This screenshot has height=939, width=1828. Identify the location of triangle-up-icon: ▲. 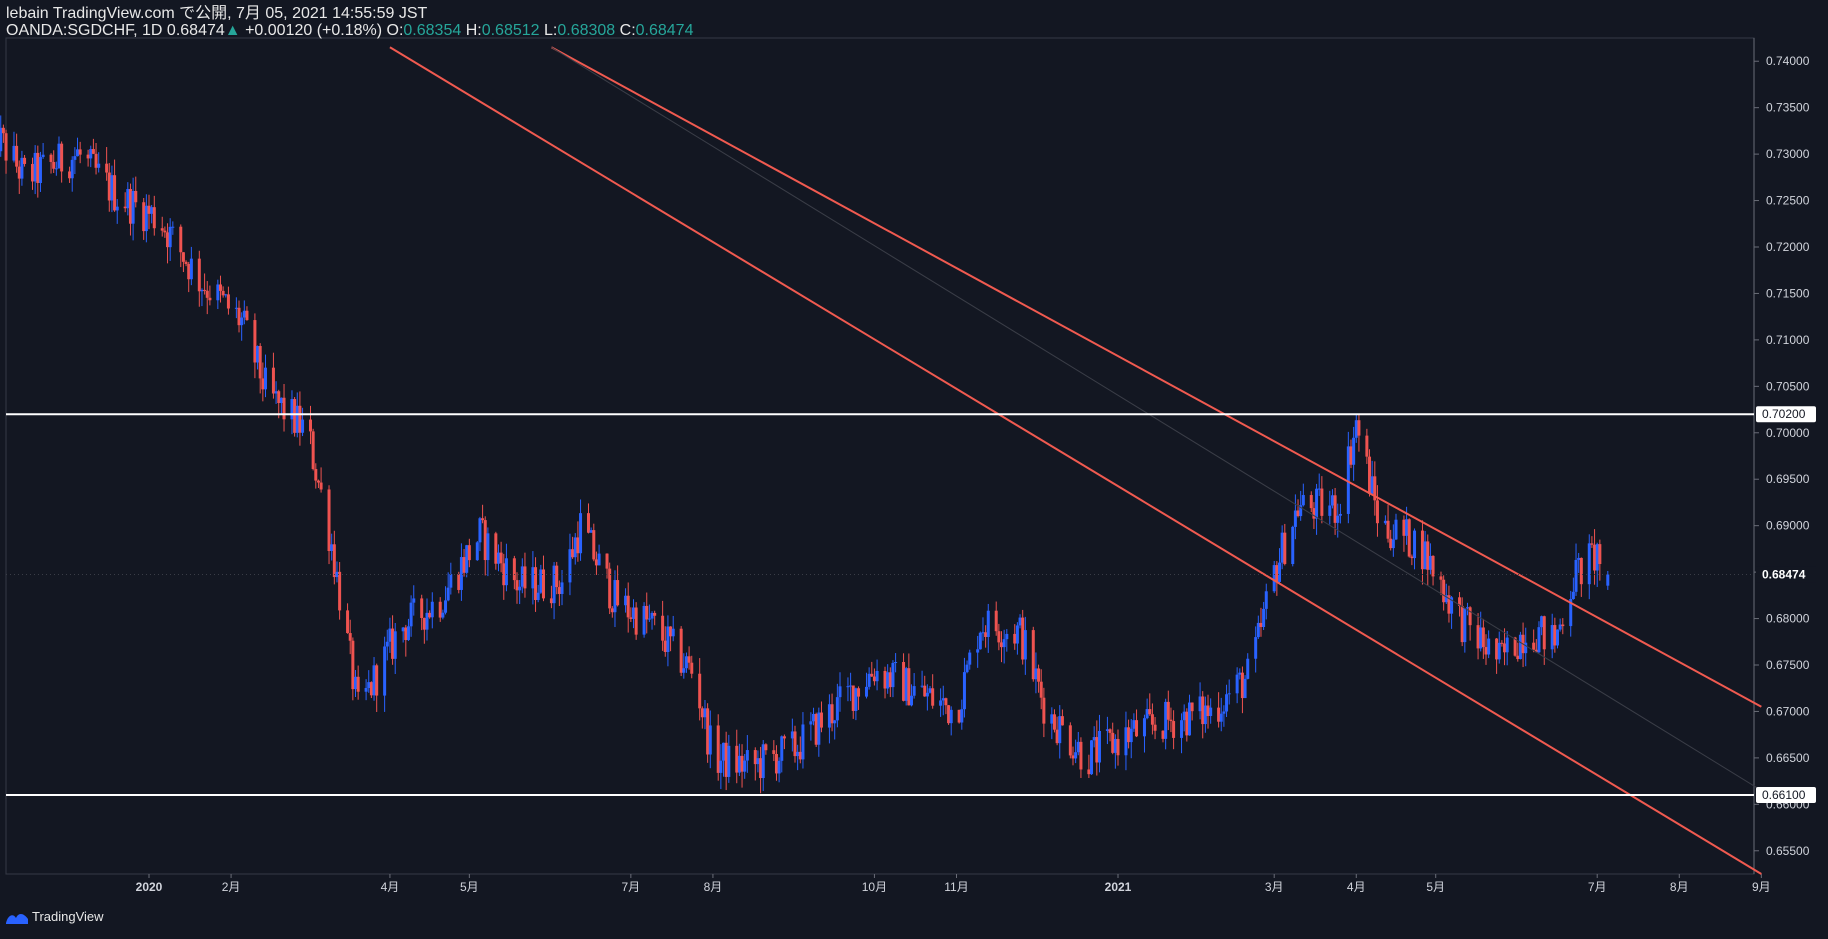
(232, 30).